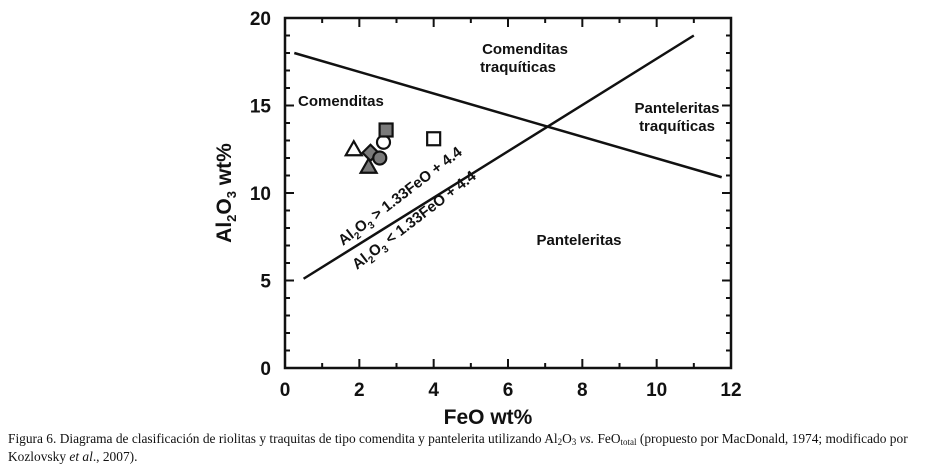 This screenshot has width=938, height=471. What do you see at coordinates (261, 107) in the screenshot?
I see `y-tick-label: 15` at bounding box center [261, 107].